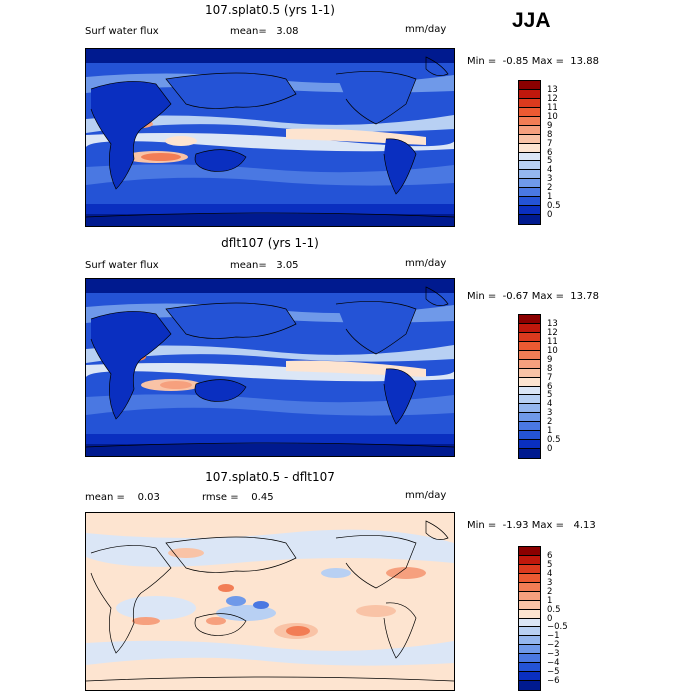  I want to click on panel-3-title: 107.splat0.5 - dflt107, so click(270, 477).